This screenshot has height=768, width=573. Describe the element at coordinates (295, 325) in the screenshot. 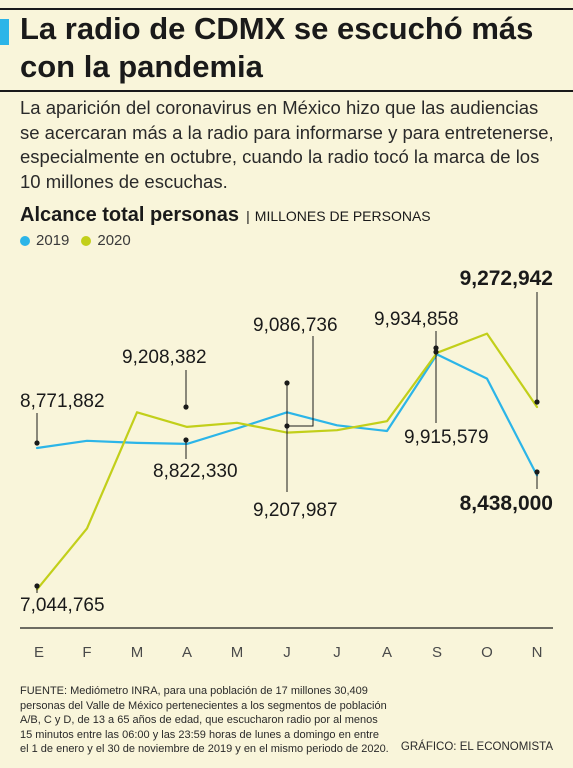

I see `data-label-2020-4: 9,086,736` at that location.